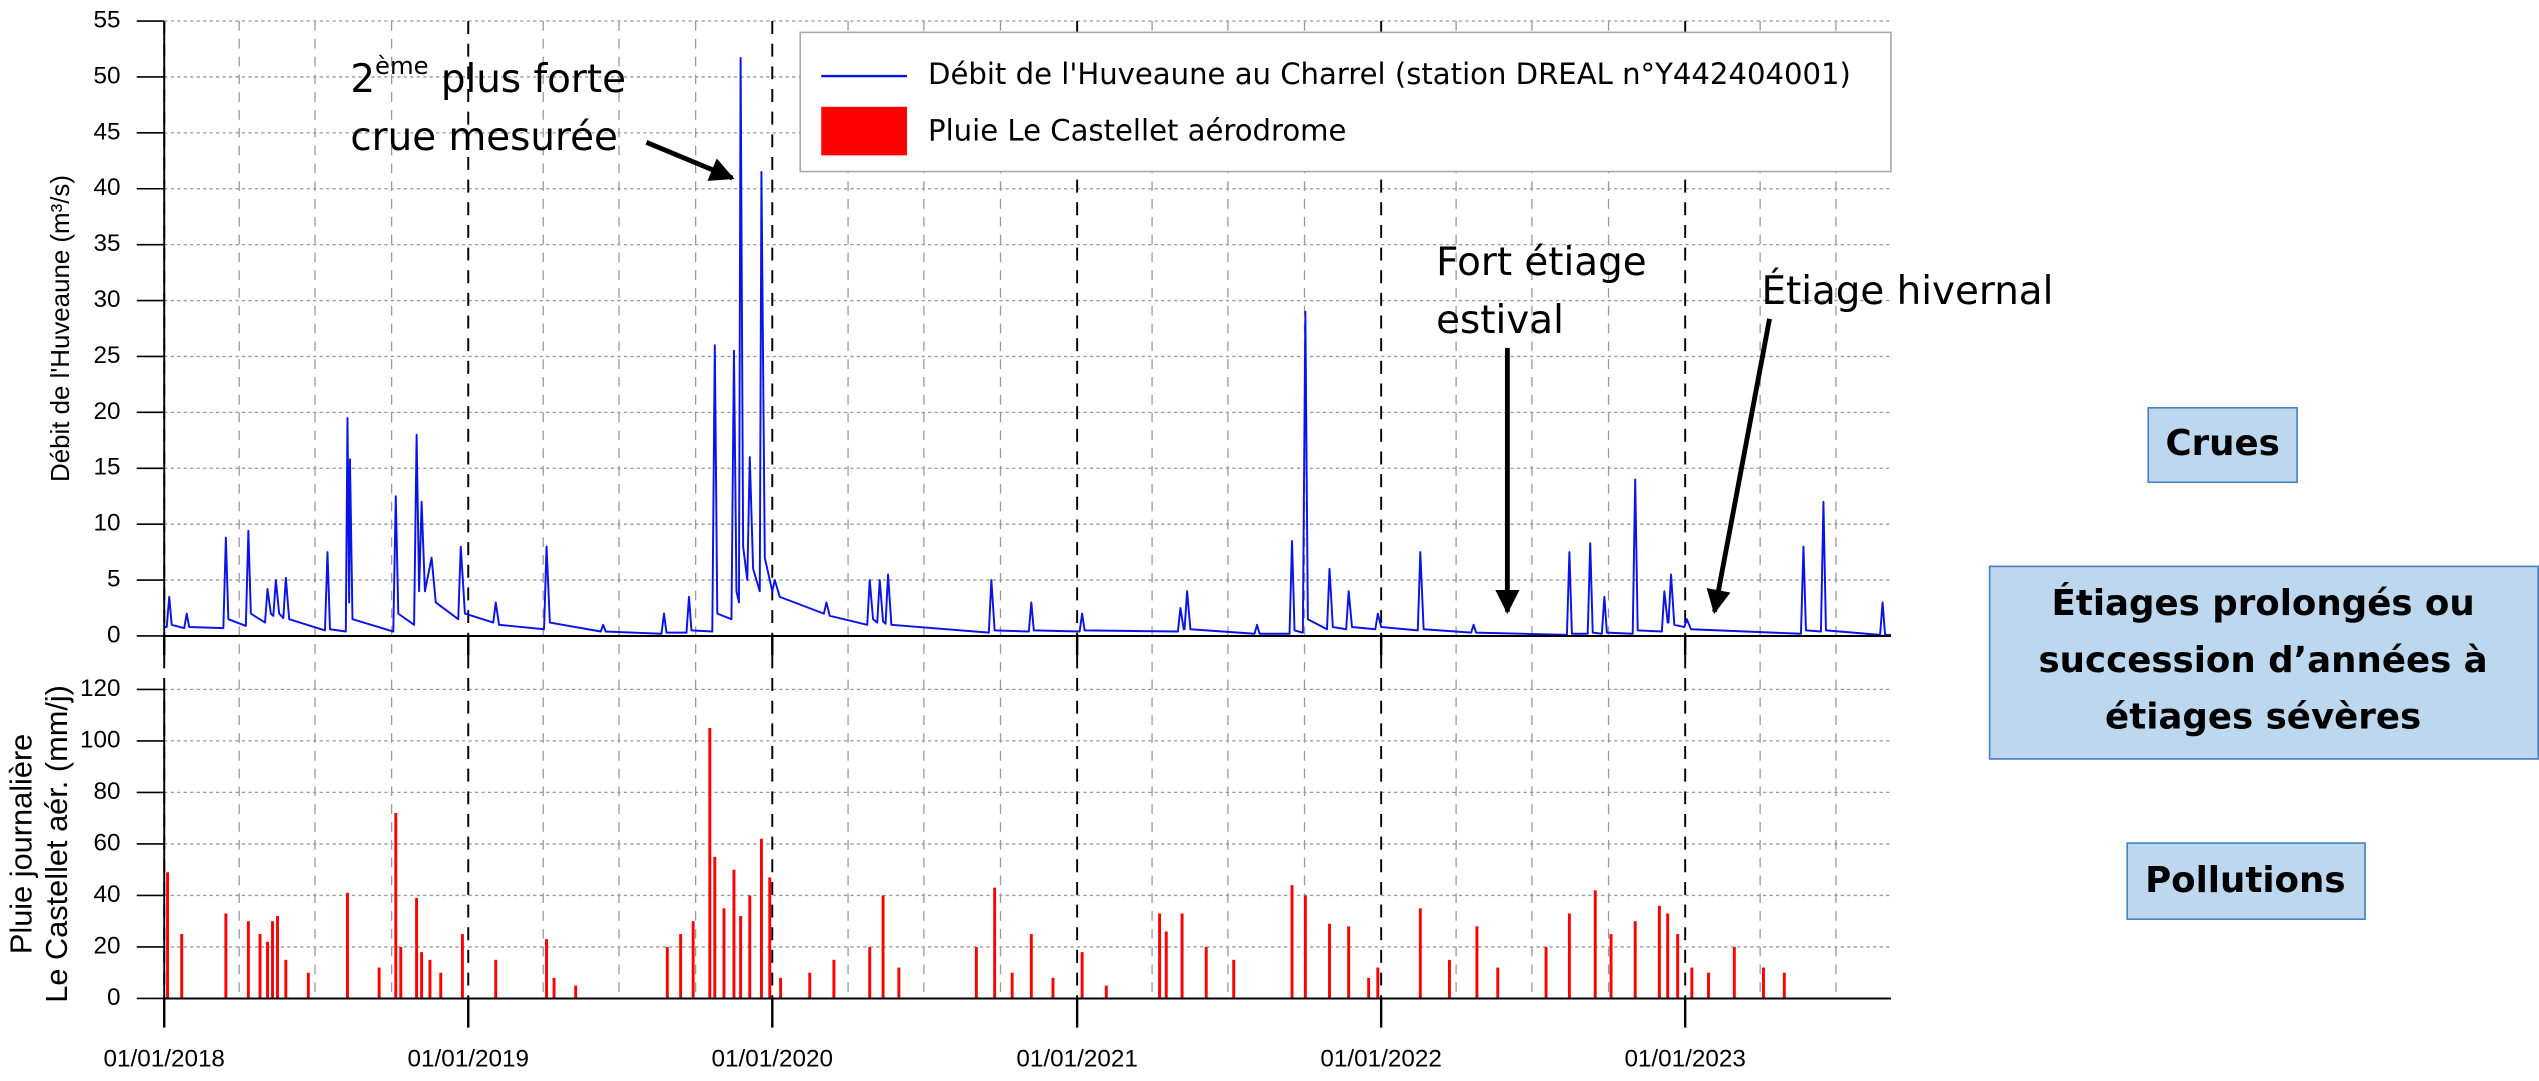 The height and width of the screenshot is (1081, 2539). I want to click on y-tick-label: 55, so click(107, 19).